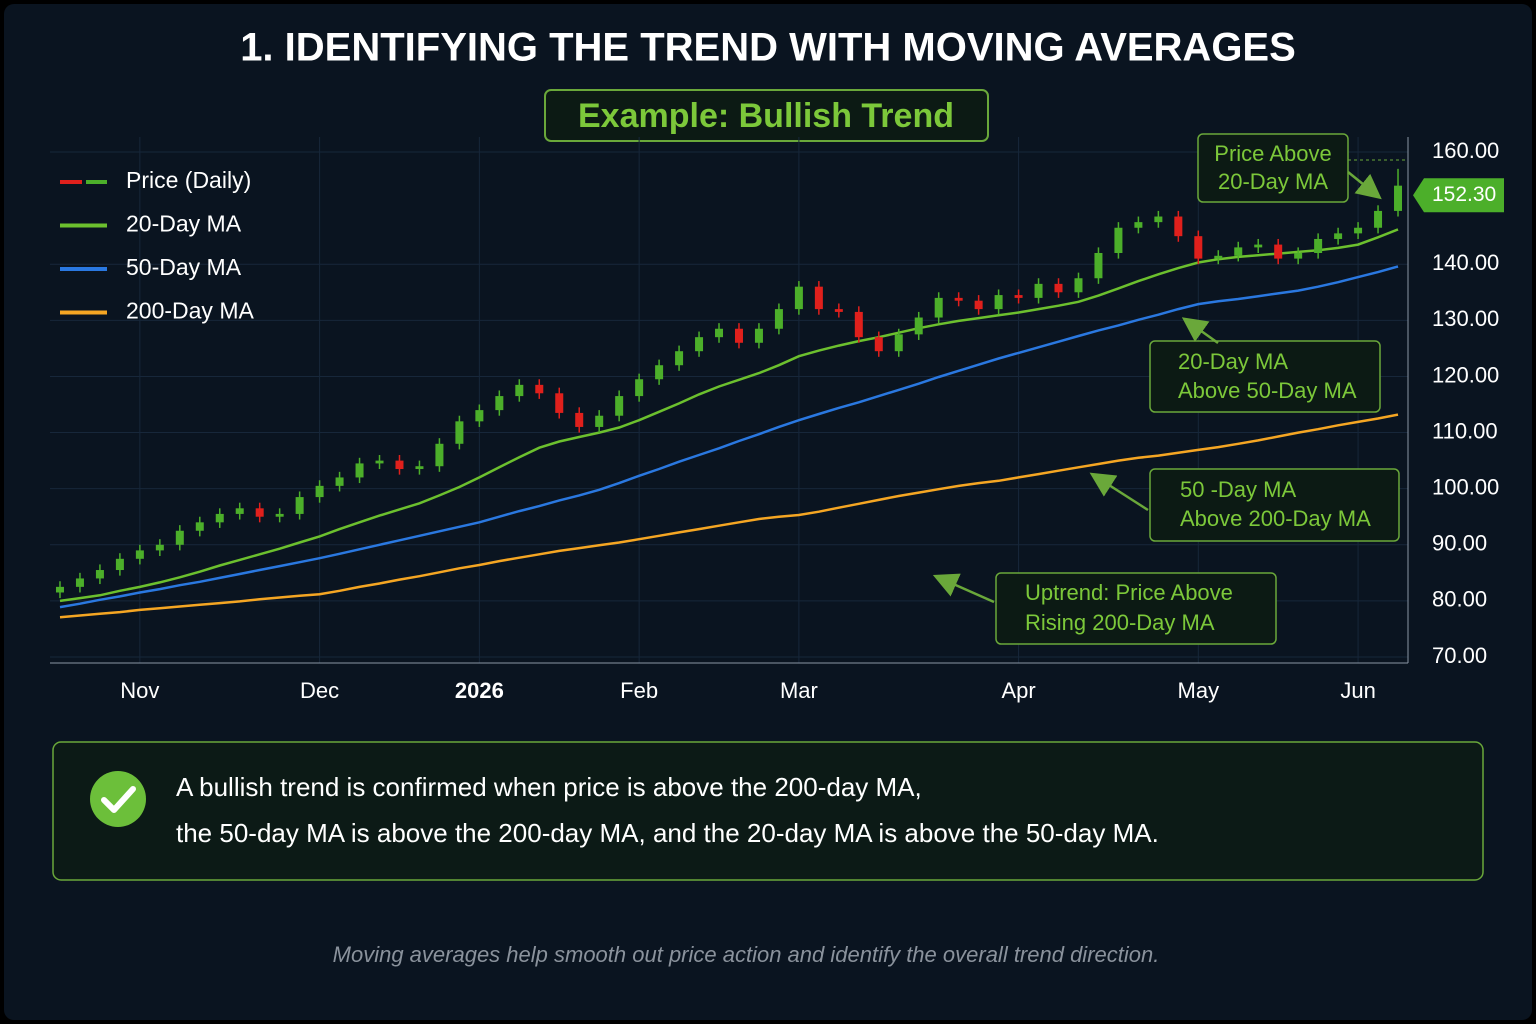 This screenshot has width=1536, height=1024. What do you see at coordinates (639, 690) in the screenshot?
I see `x-tick-label: Feb` at bounding box center [639, 690].